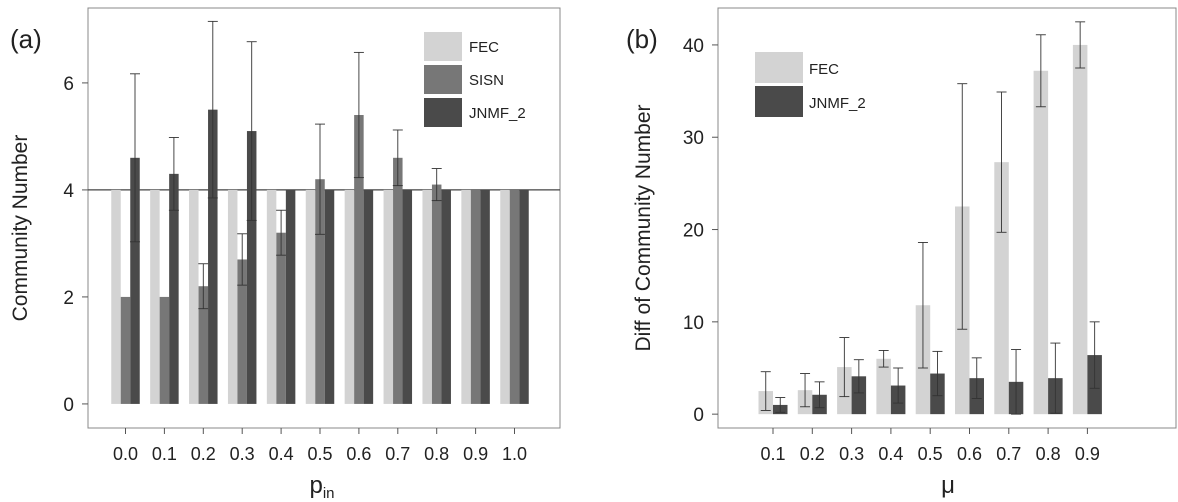 This screenshot has width=1178, height=502. I want to click on legend-label: SISN, so click(486, 80).